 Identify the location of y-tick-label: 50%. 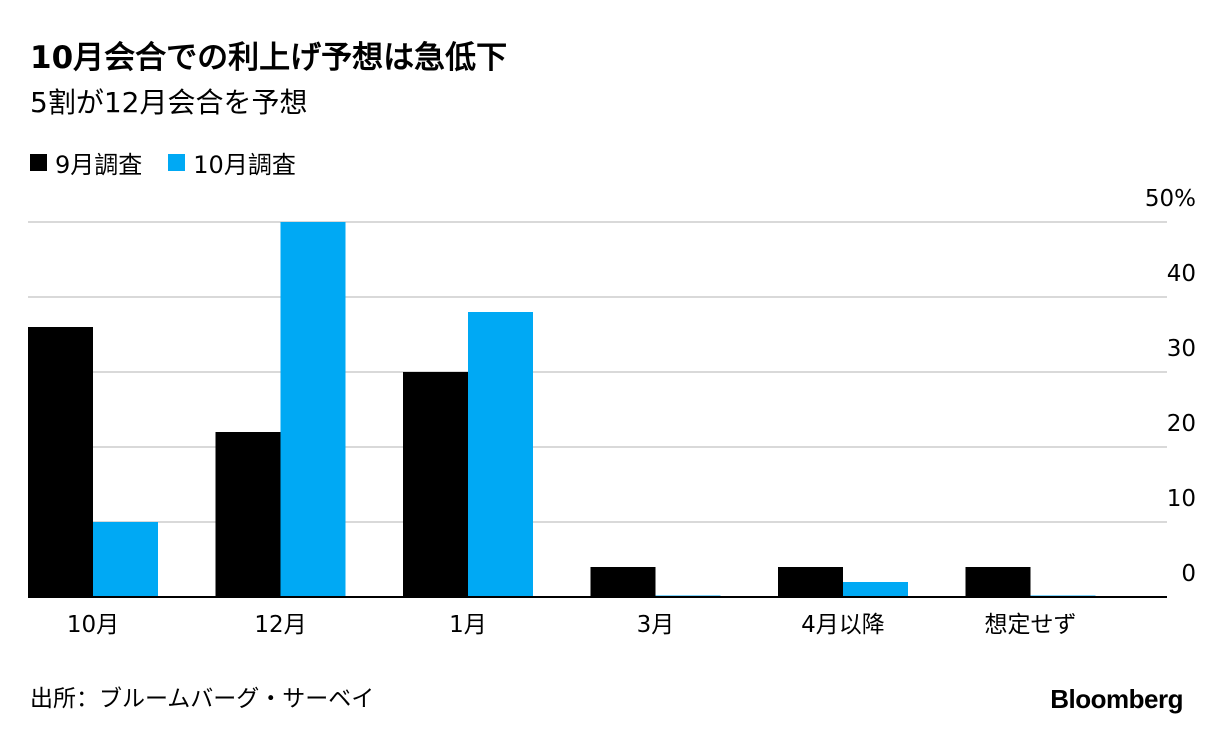
(1170, 199).